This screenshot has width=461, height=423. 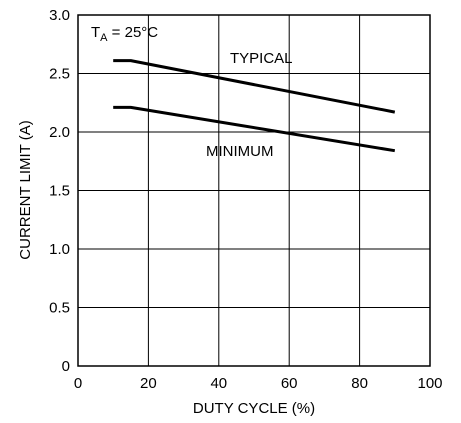 What do you see at coordinates (59, 308) in the screenshot?
I see `y-tick-label: 0.5` at bounding box center [59, 308].